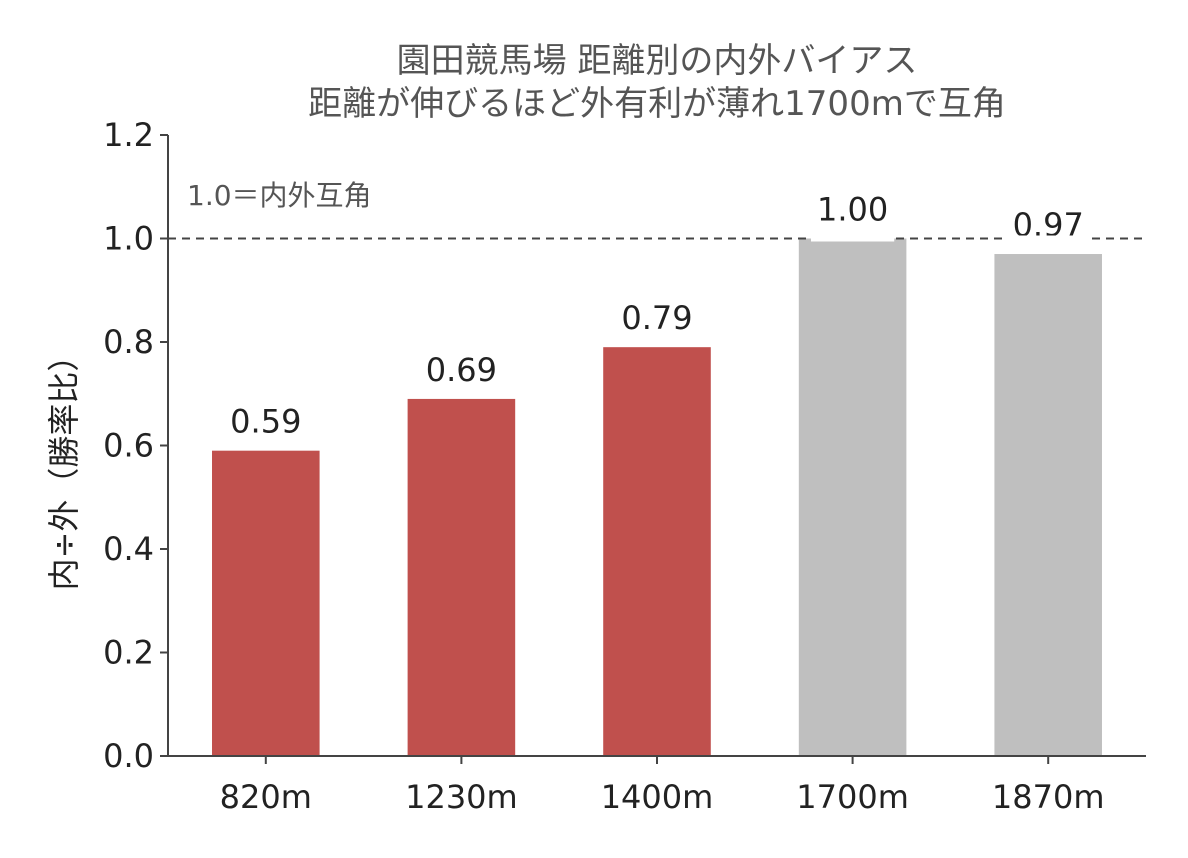 The height and width of the screenshot is (858, 1188). What do you see at coordinates (657, 238) in the screenshot?
I see `reference-line-group` at bounding box center [657, 238].